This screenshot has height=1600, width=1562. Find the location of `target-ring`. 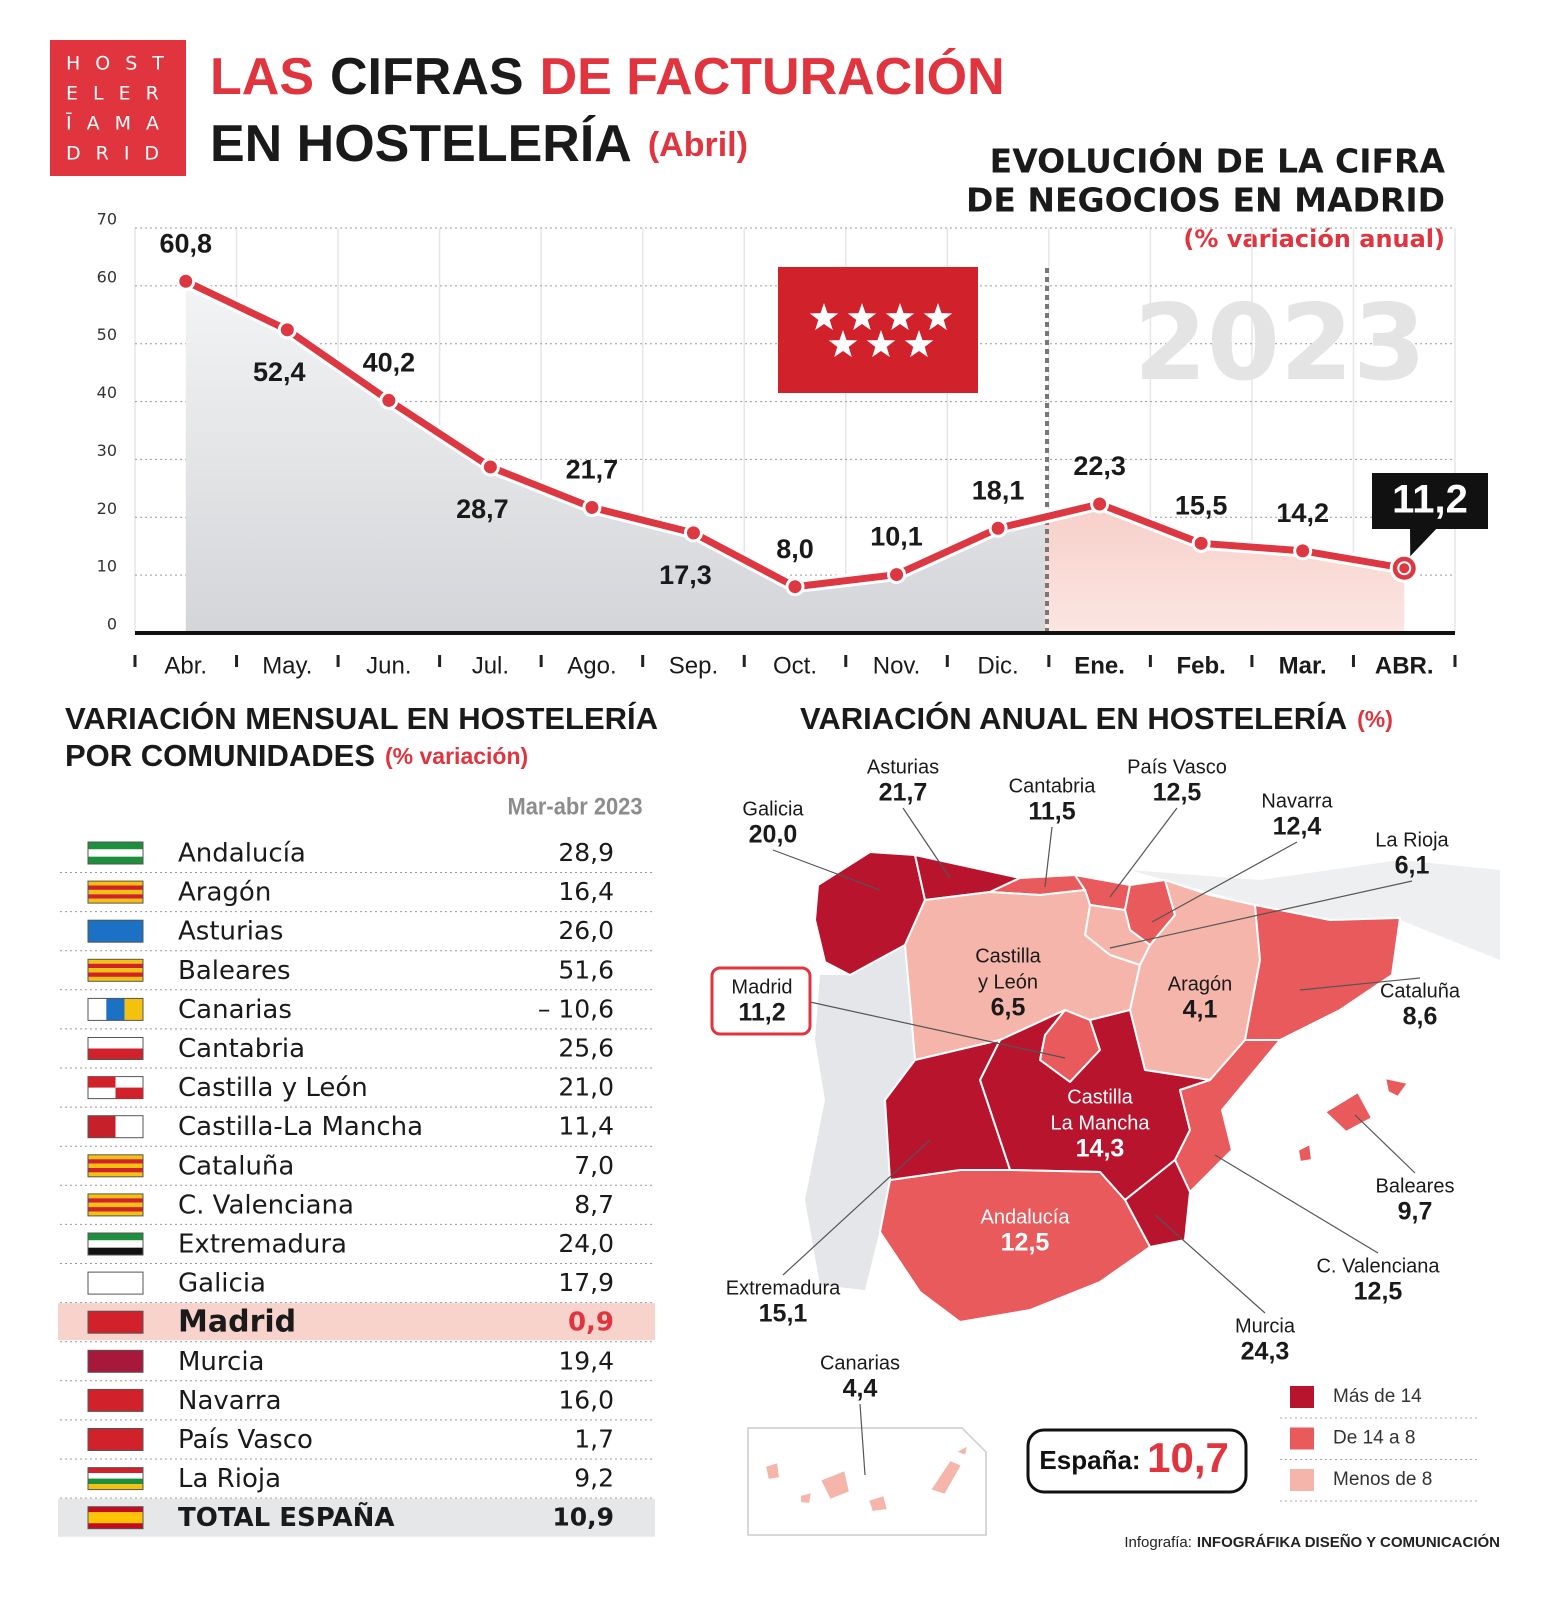

target-ring is located at coordinates (1404, 568).